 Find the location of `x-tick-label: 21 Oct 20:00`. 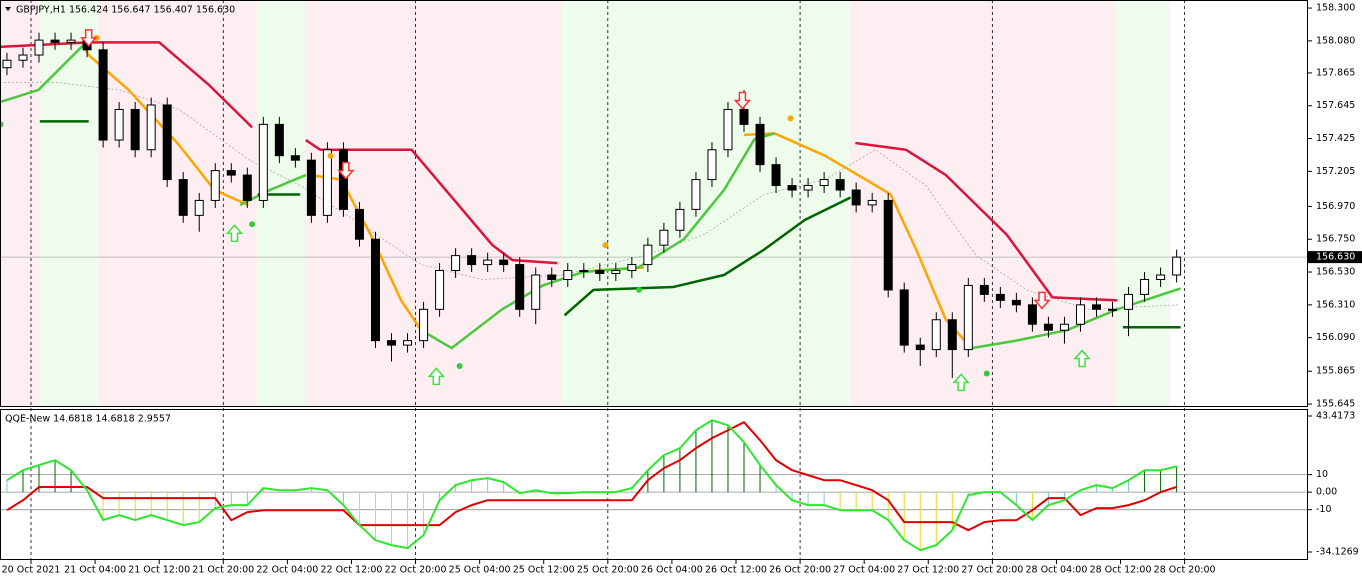

x-tick-label: 21 Oct 20:00 is located at coordinates (223, 570).